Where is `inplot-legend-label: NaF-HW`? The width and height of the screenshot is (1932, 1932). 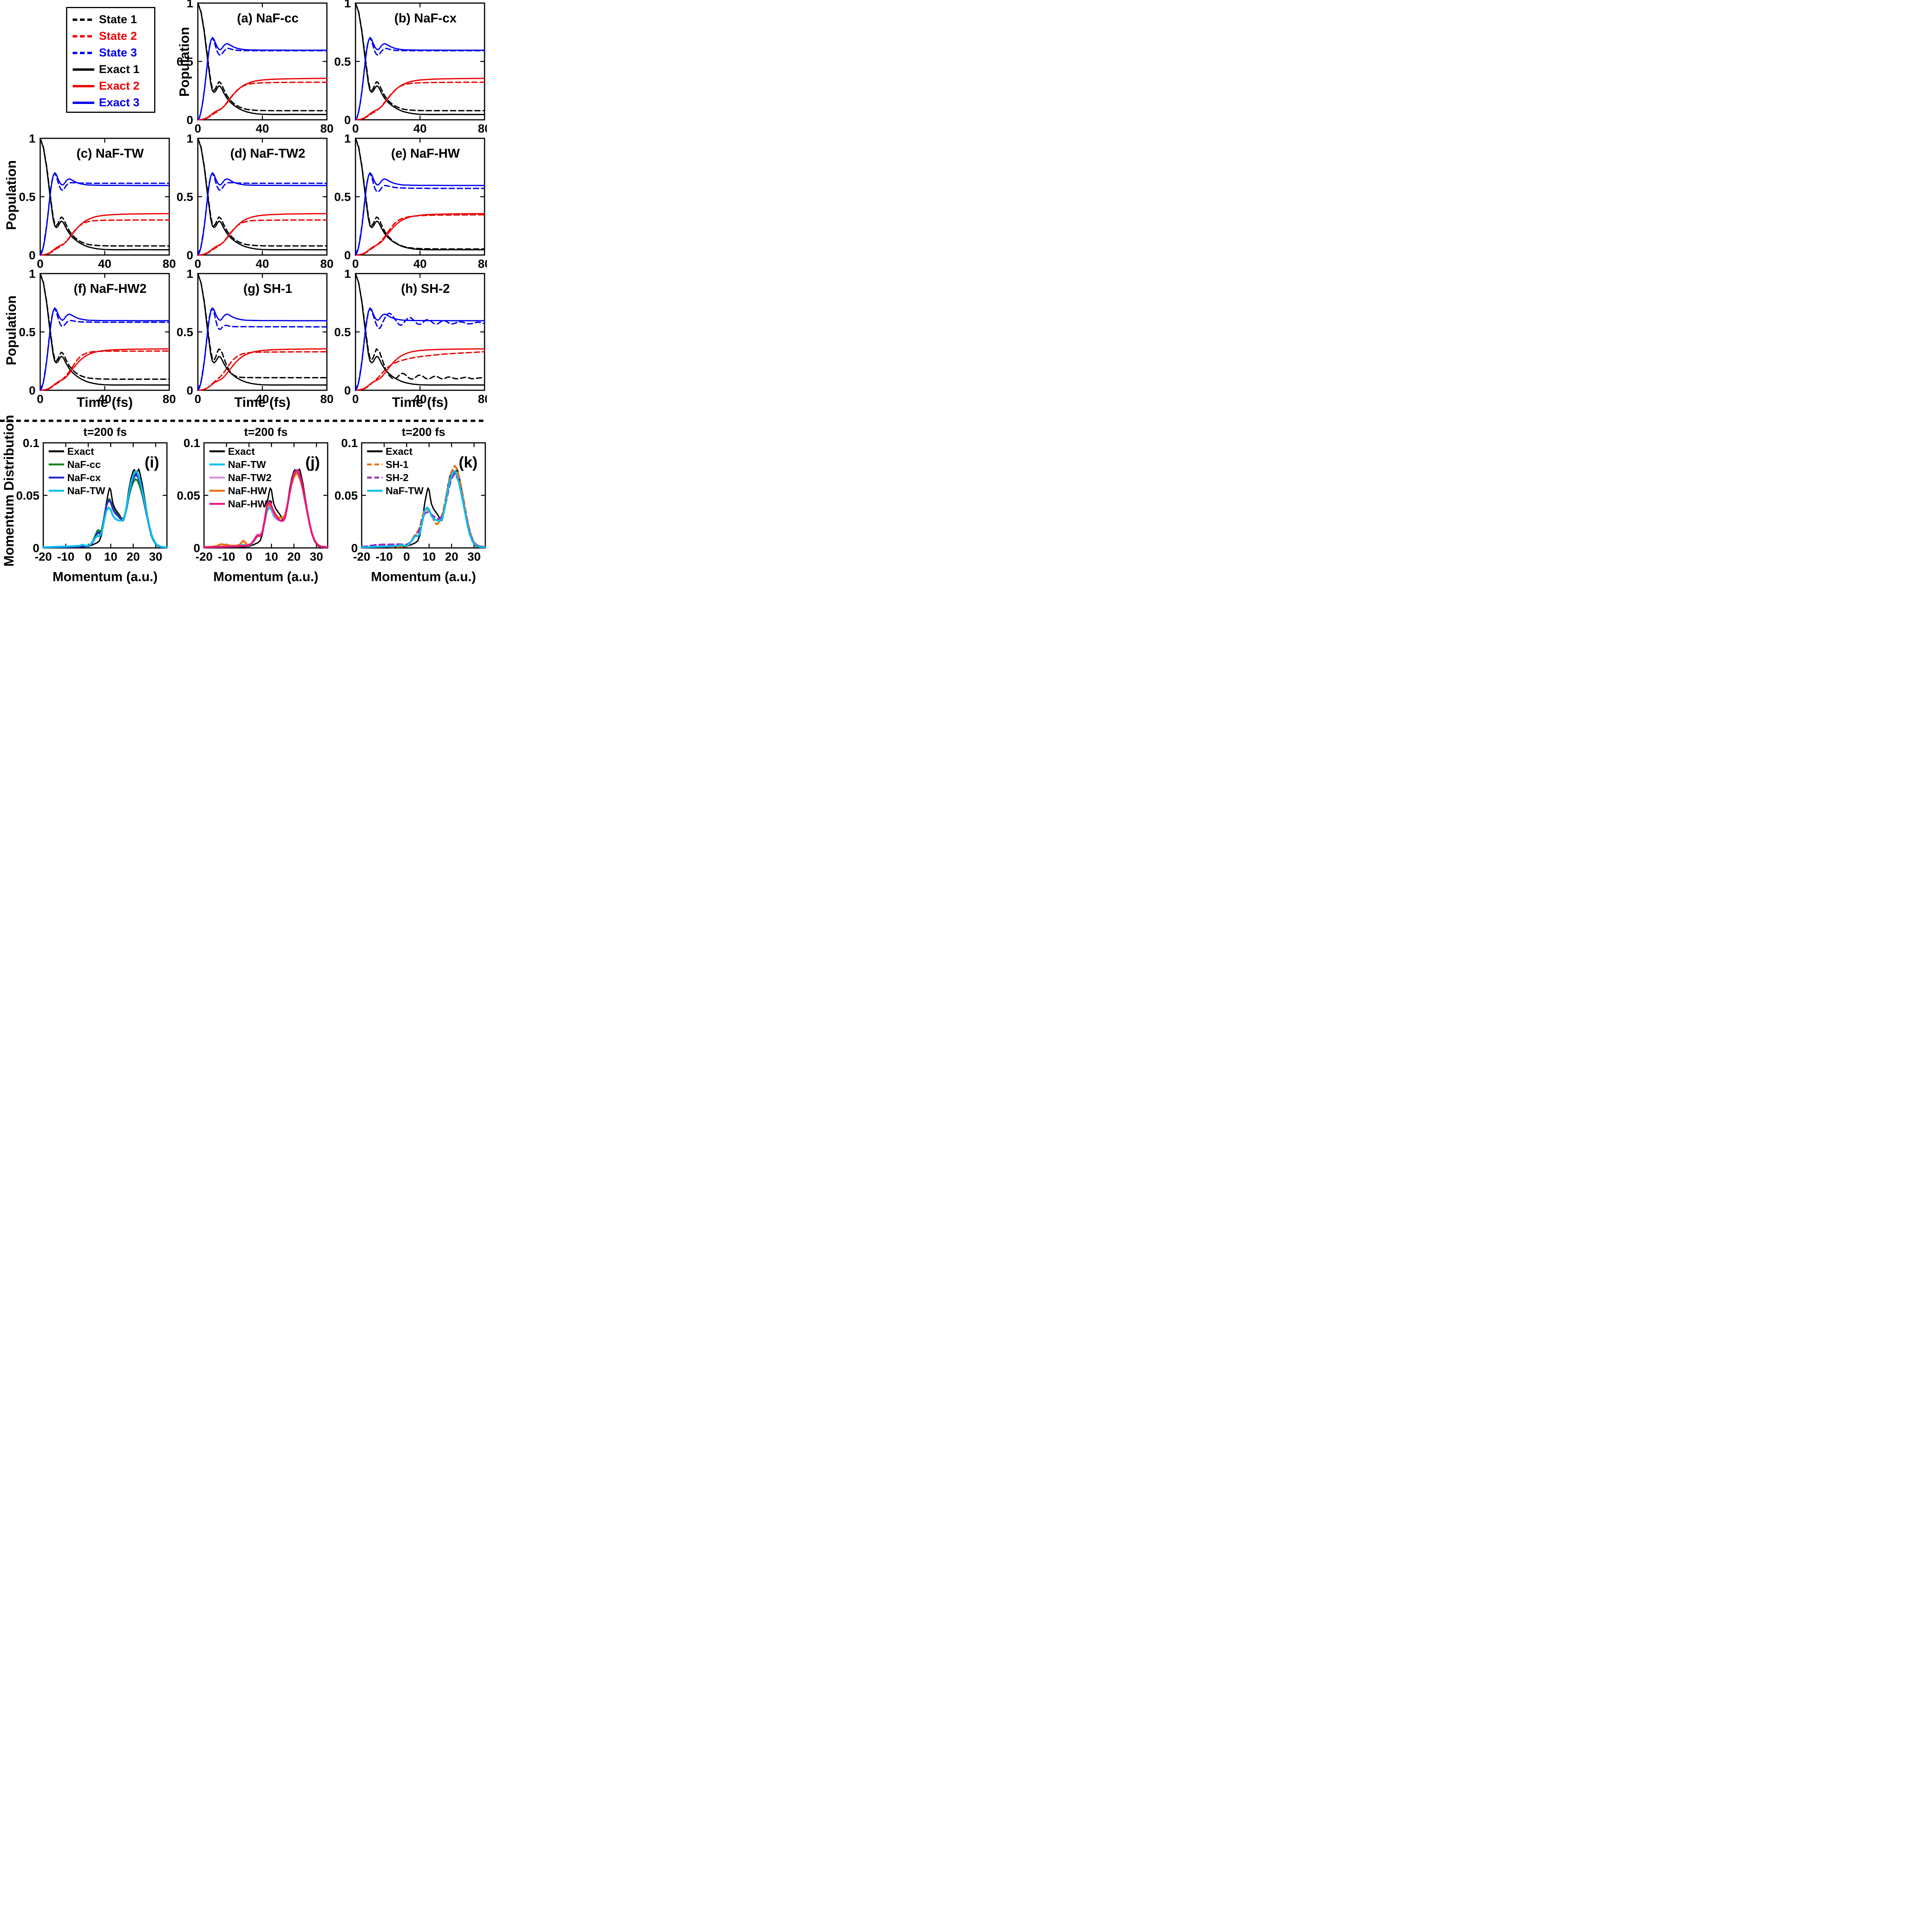 inplot-legend-label: NaF-HW is located at coordinates (248, 491).